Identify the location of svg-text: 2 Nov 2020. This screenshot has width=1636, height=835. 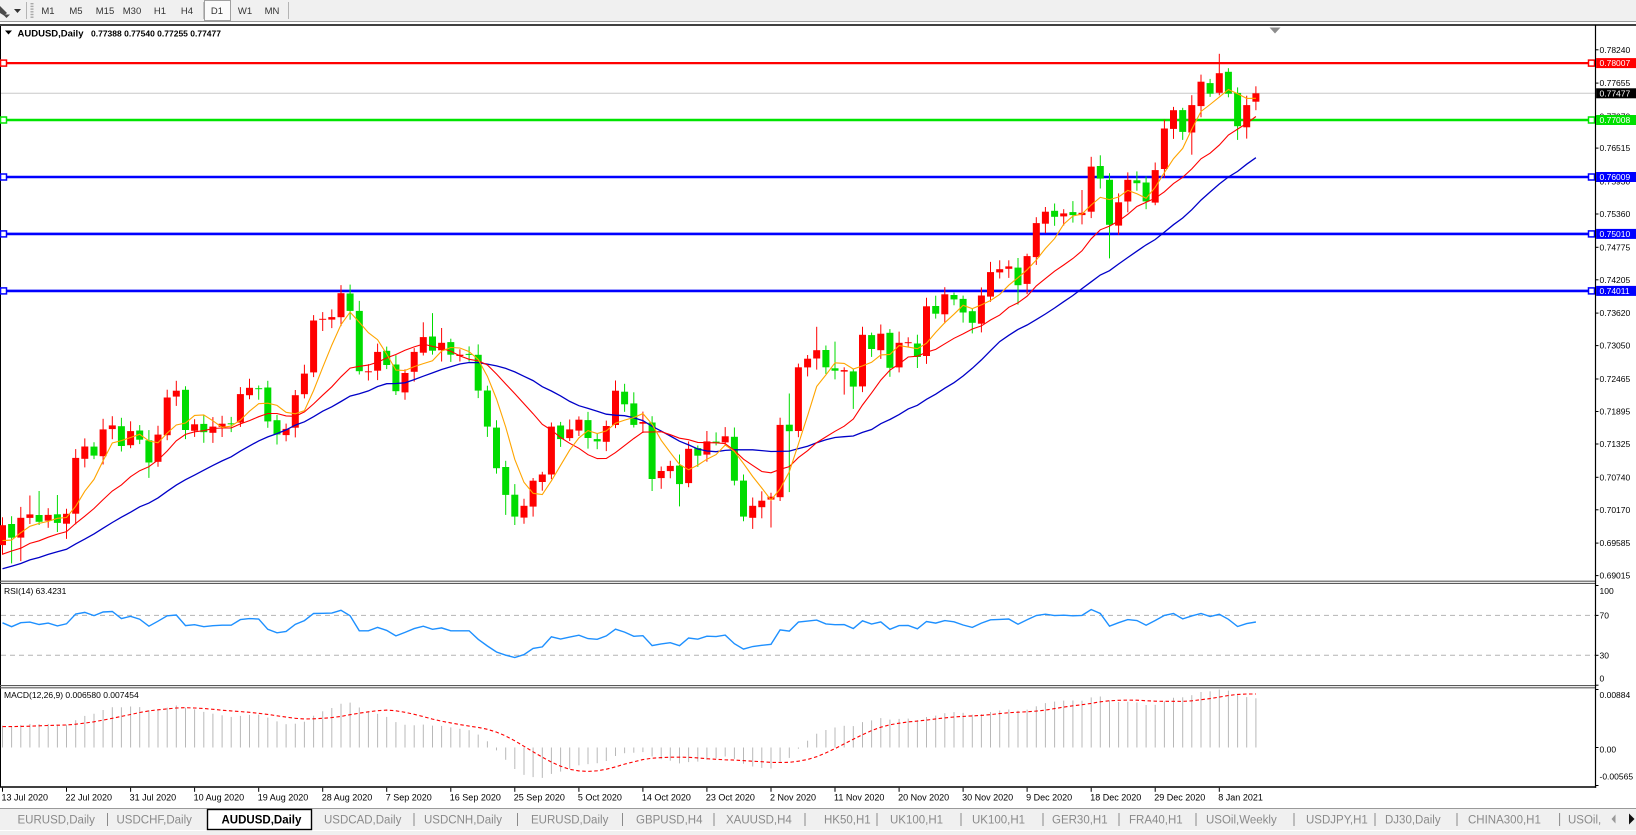
(793, 798).